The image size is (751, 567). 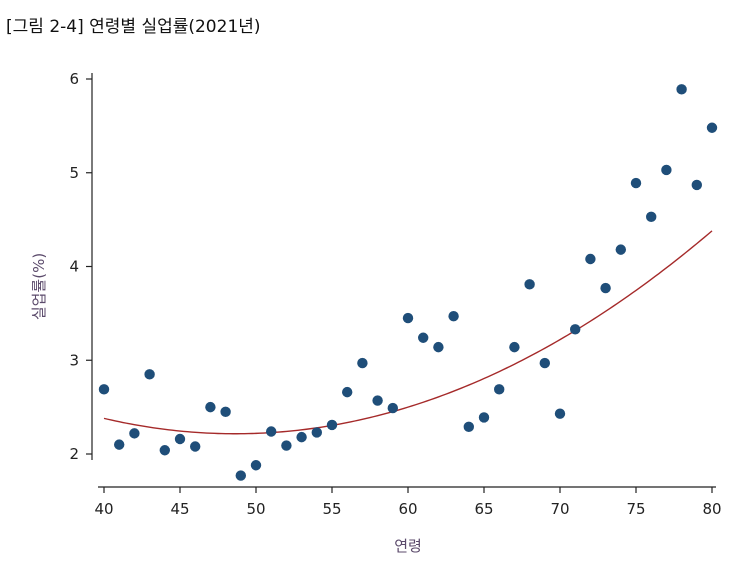 What do you see at coordinates (74, 173) in the screenshot?
I see `y-tick-label: 5` at bounding box center [74, 173].